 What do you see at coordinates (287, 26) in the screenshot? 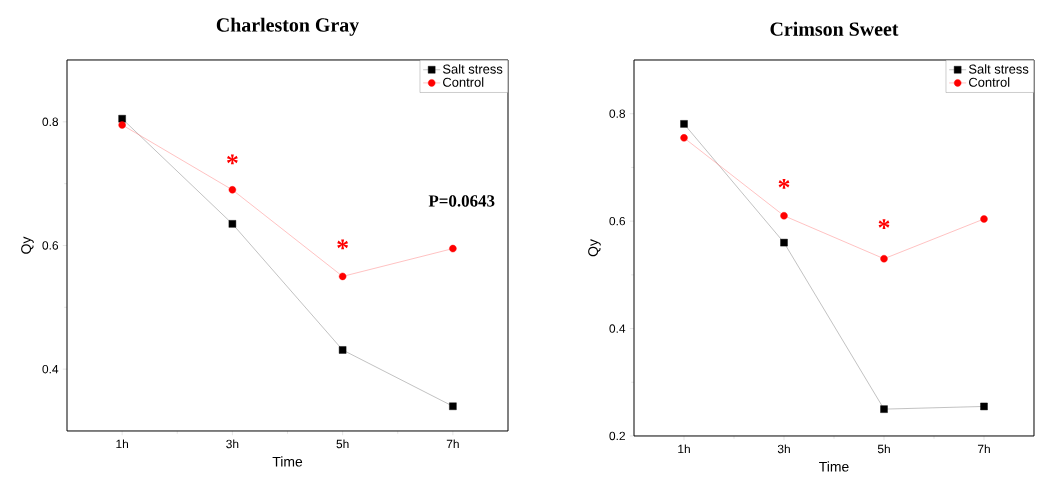
I see `chart-title: Charleston Gray` at bounding box center [287, 26].